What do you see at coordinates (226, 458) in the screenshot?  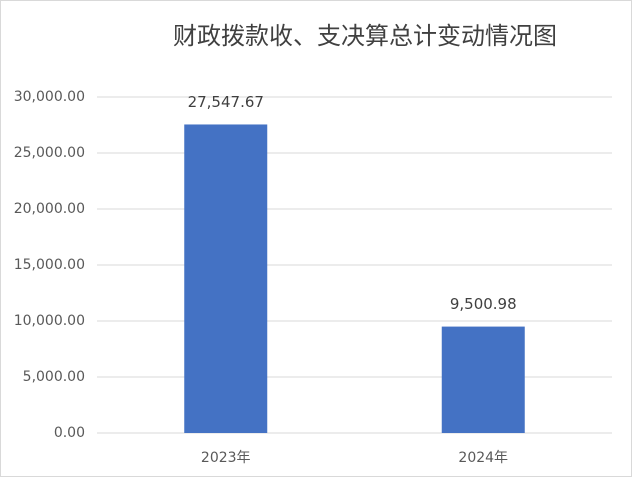 I see `x-tick-label: 2023年` at bounding box center [226, 458].